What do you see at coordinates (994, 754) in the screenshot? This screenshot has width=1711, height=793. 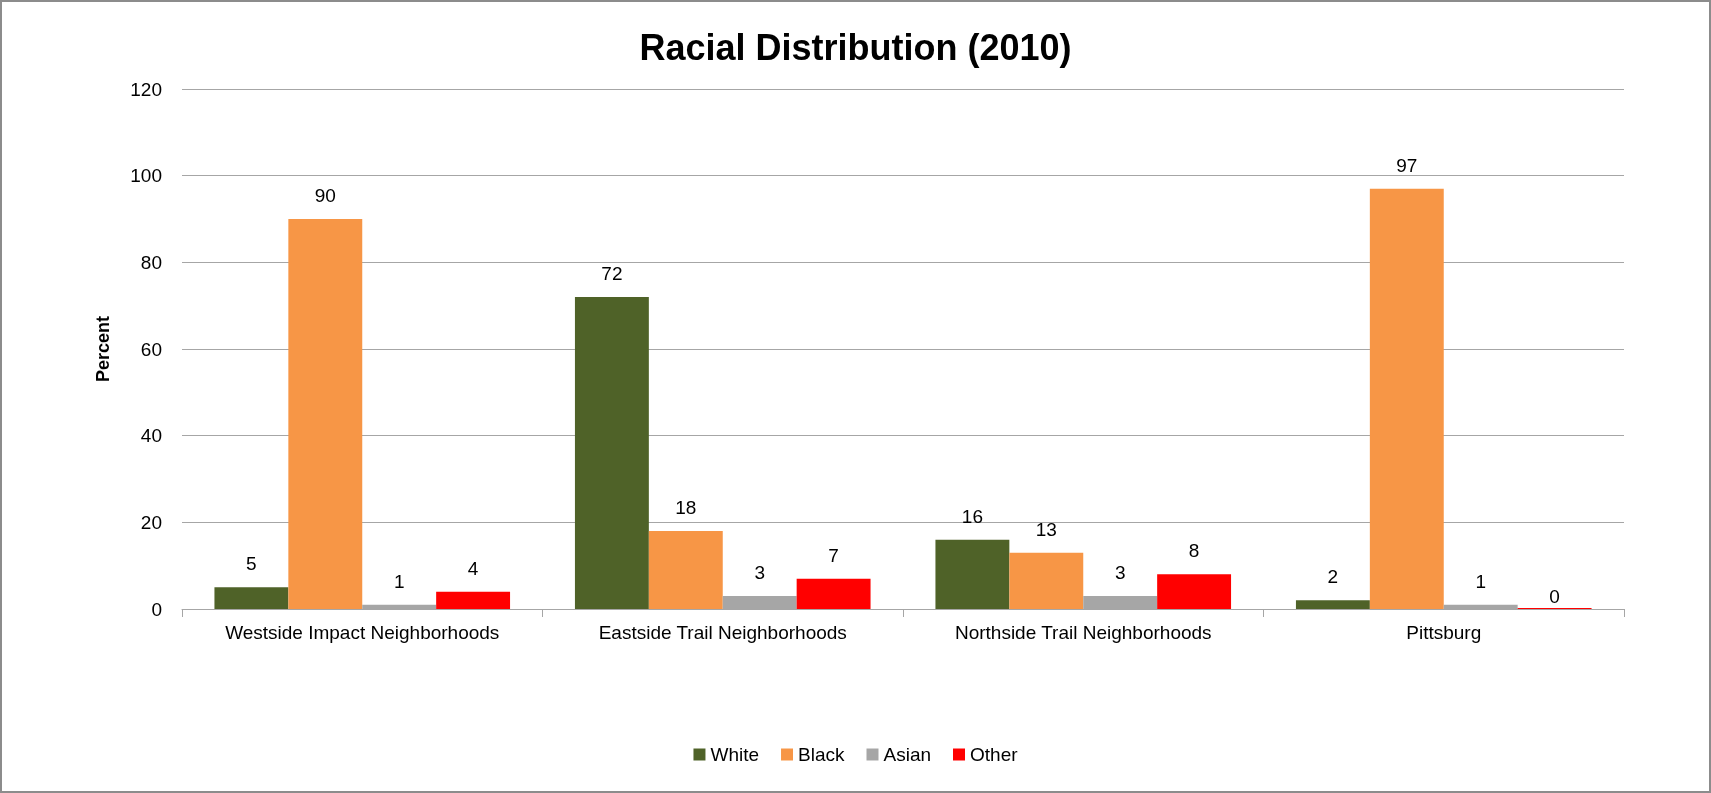 I see `legend-label: Other` at bounding box center [994, 754].